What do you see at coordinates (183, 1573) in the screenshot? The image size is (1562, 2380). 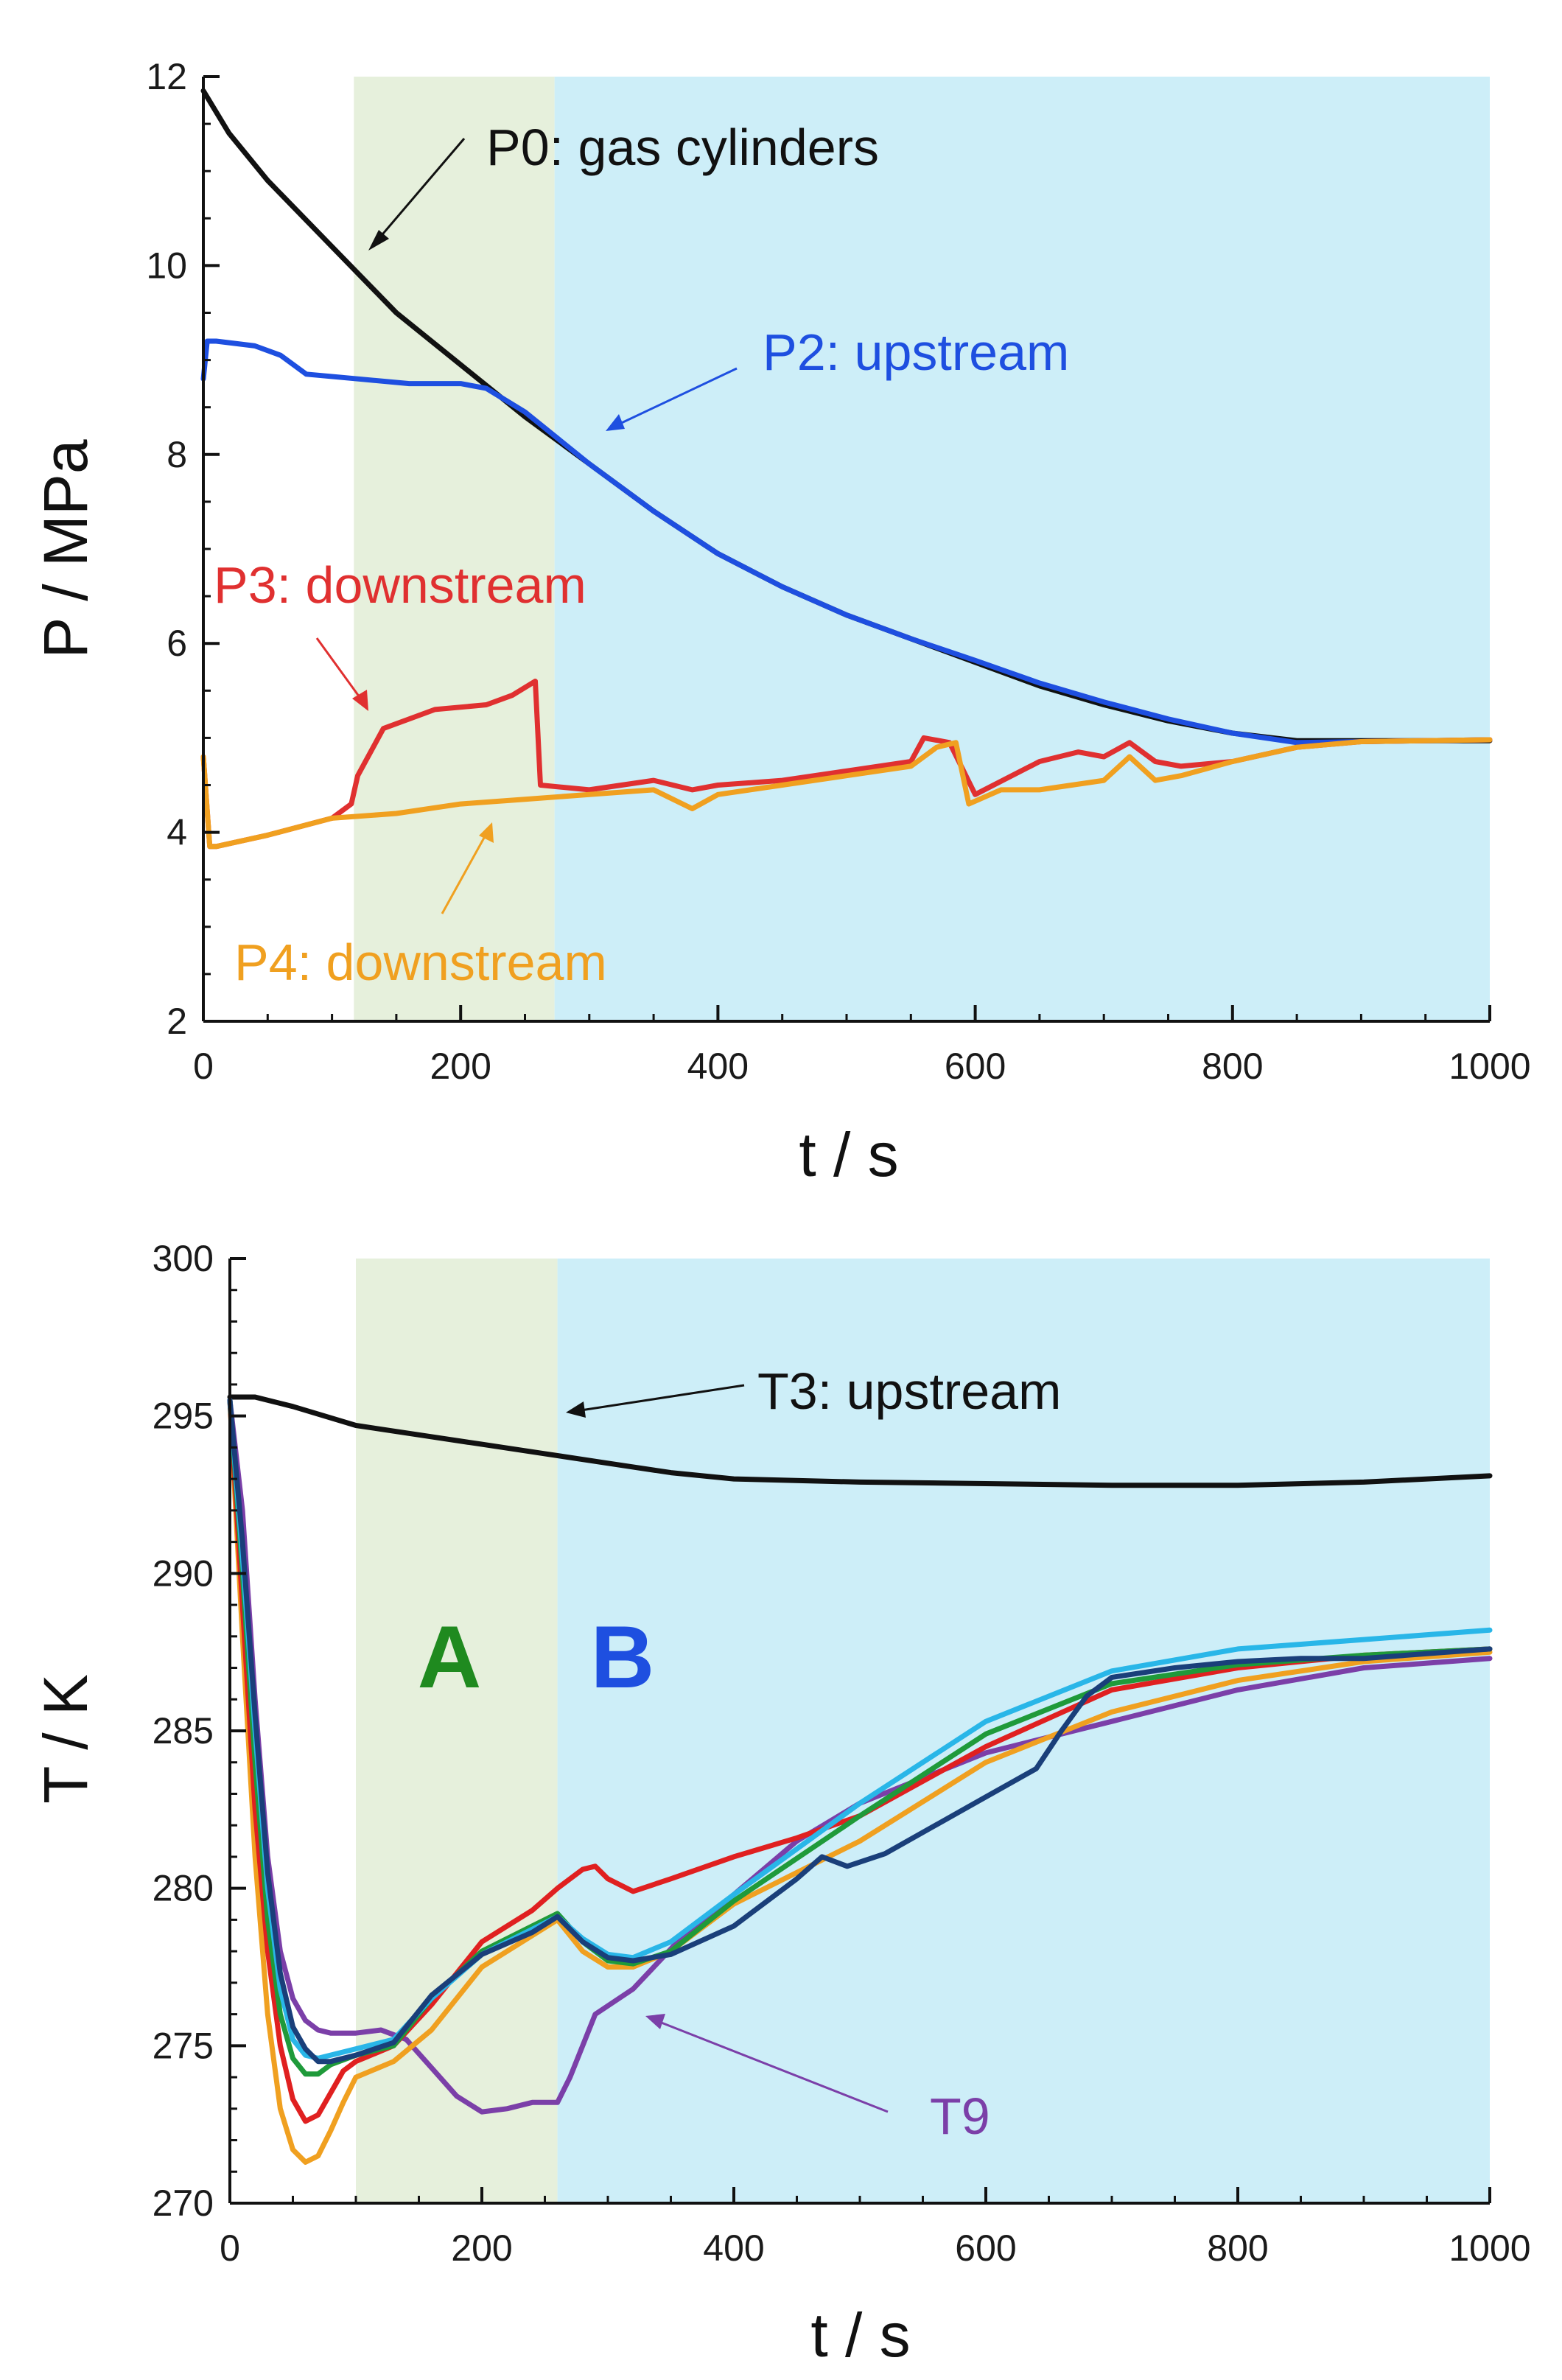 I see `y-tick-label: 290` at bounding box center [183, 1573].